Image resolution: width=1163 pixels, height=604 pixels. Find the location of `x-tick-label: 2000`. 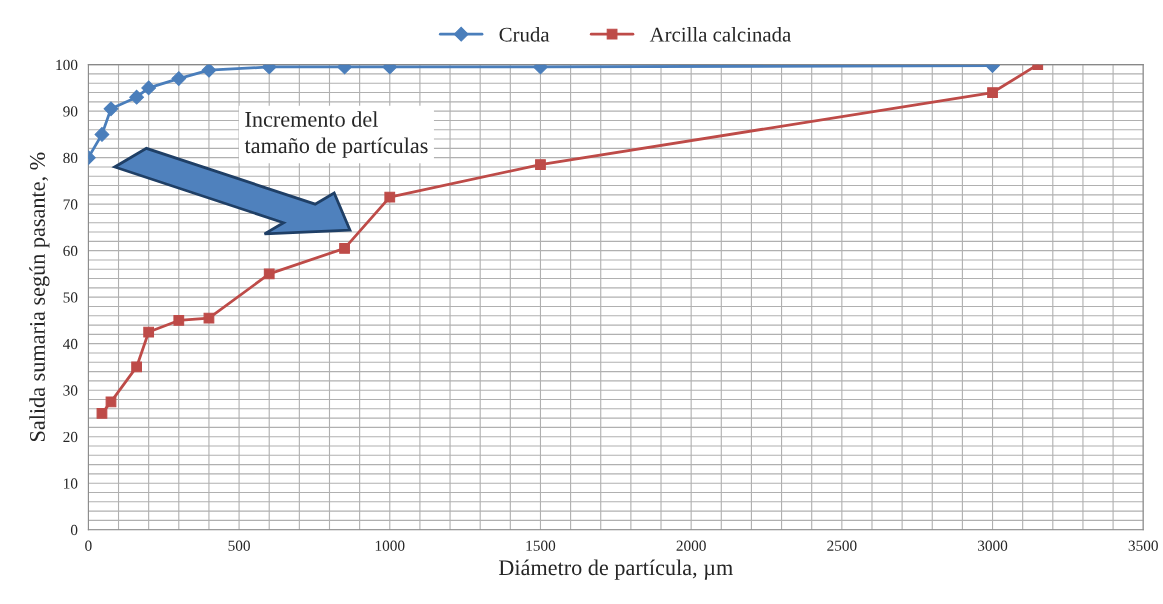

x-tick-label: 2000 is located at coordinates (691, 545).